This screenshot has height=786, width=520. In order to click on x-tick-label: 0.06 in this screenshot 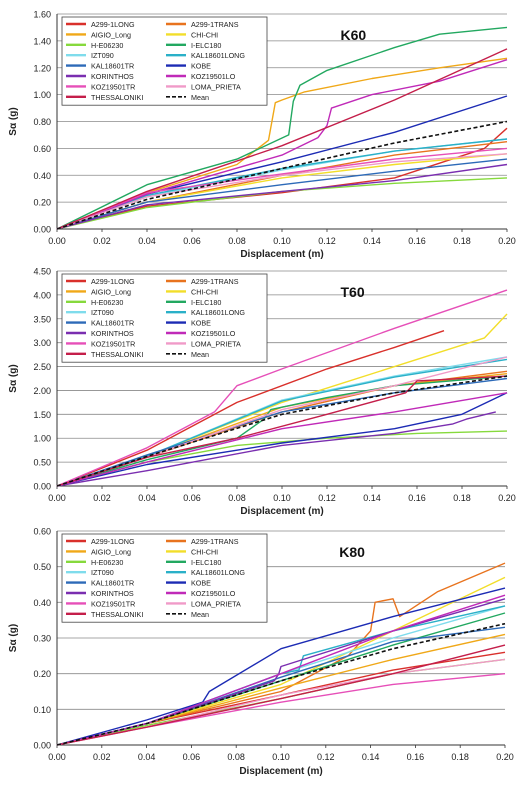, I will do `click(192, 241)`.